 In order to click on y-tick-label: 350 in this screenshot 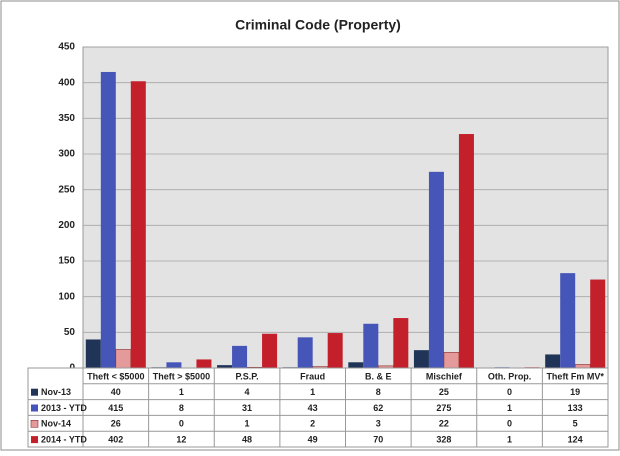, I will do `click(66, 118)`.